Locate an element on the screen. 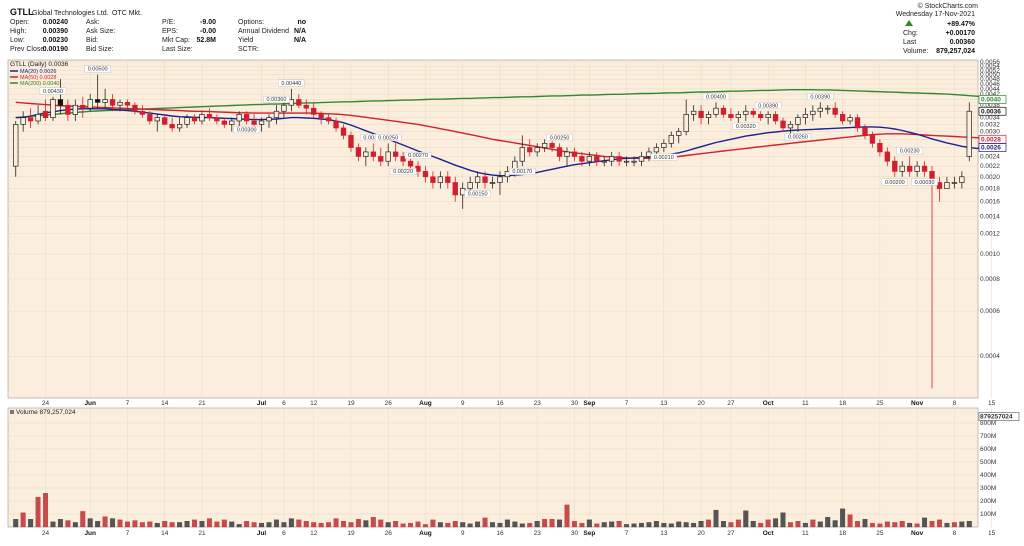  last-value: 0.00360 is located at coordinates (962, 42).